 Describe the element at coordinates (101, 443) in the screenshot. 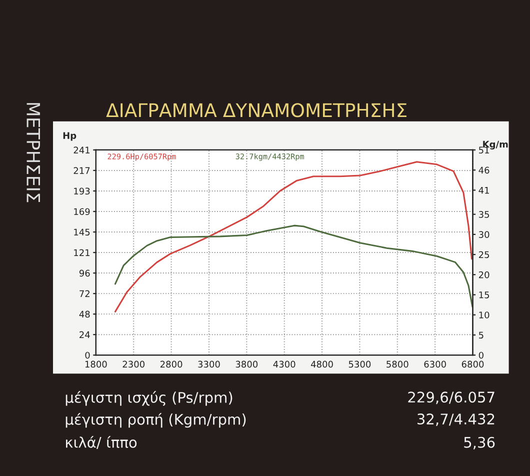

I see `text: κιλά/ ίππο` at that location.